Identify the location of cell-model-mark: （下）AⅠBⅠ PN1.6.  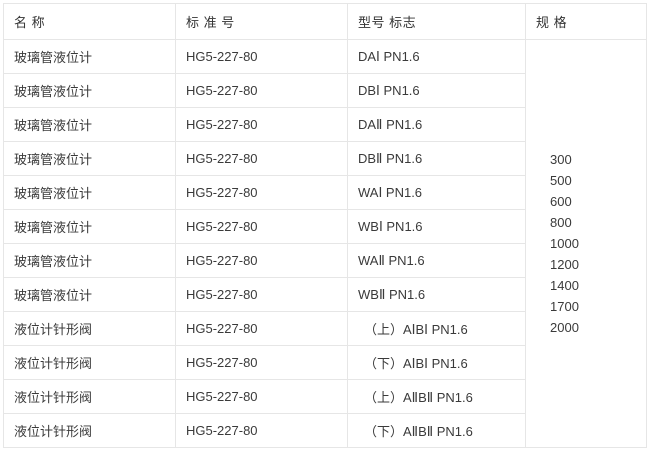
(436, 362).